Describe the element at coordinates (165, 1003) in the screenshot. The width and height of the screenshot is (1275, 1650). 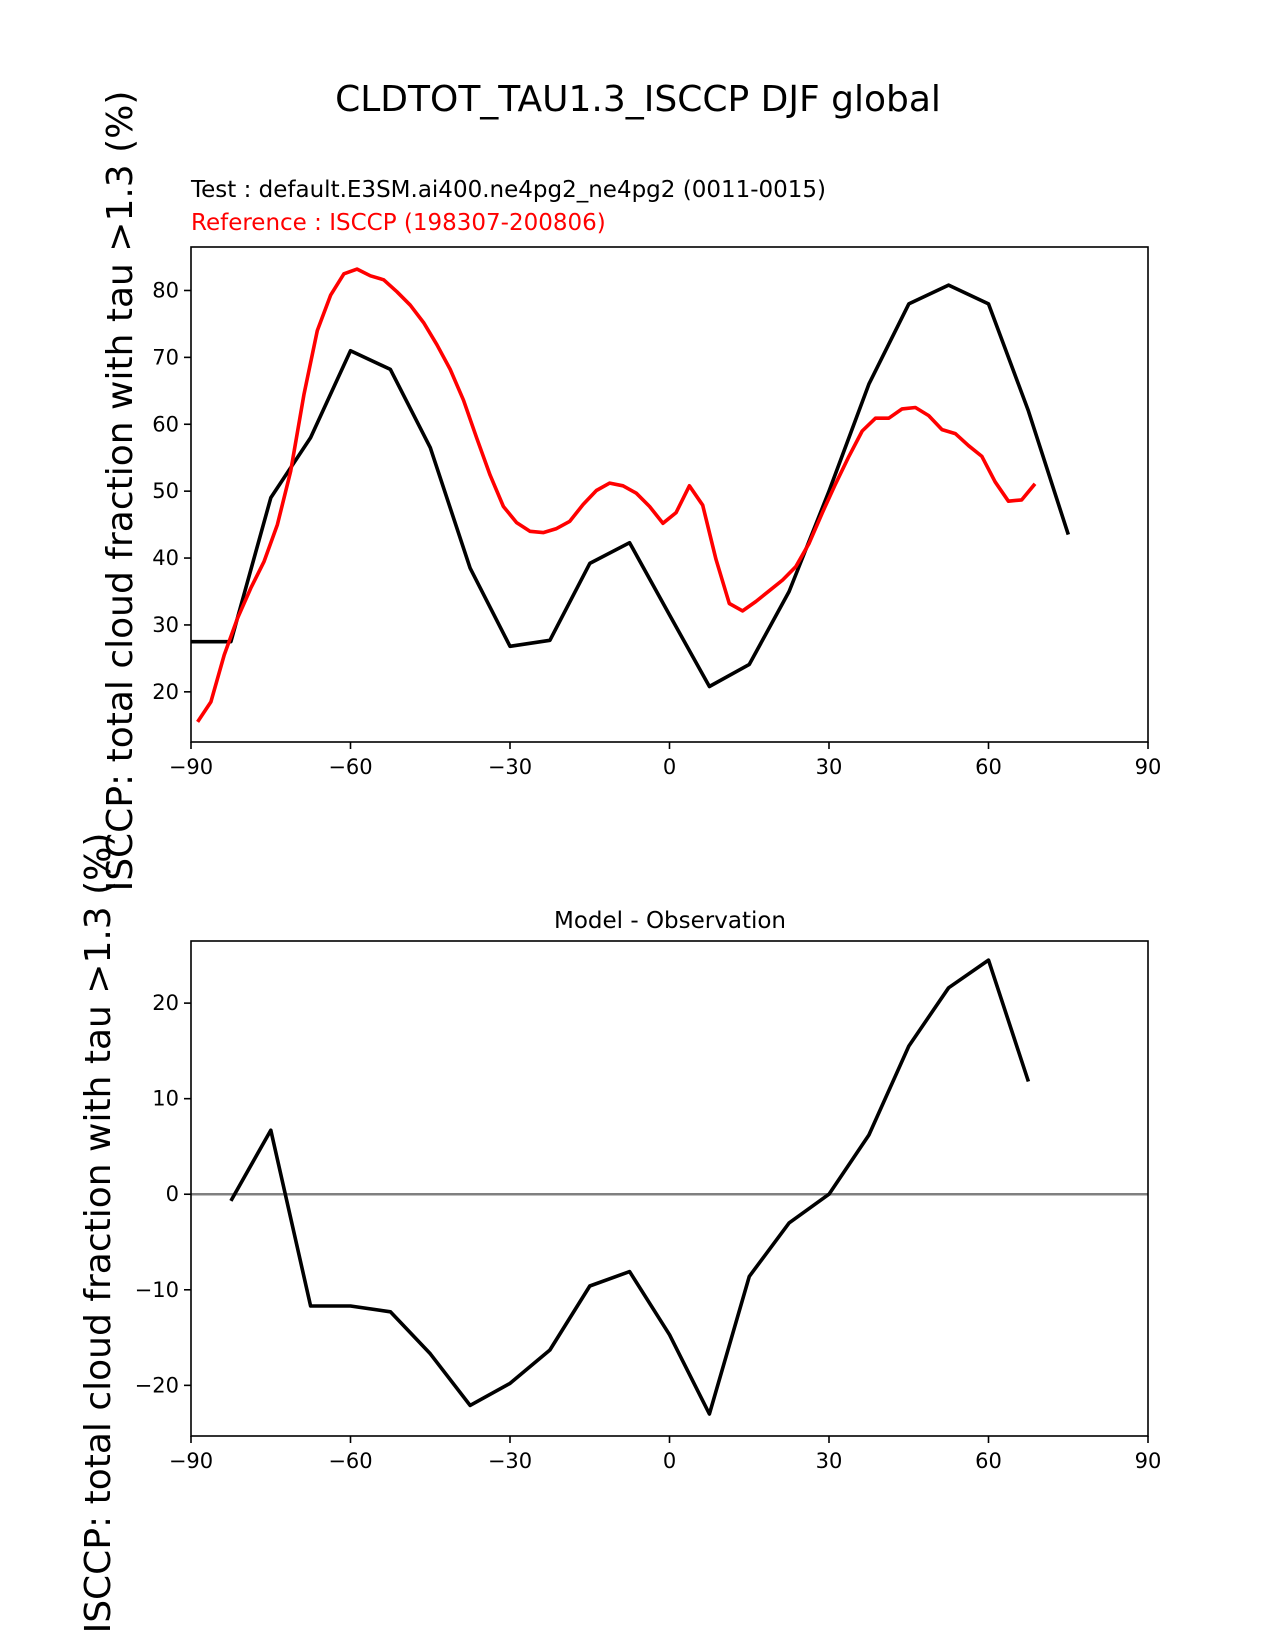
I see `diff-y-tick-label: 20` at that location.